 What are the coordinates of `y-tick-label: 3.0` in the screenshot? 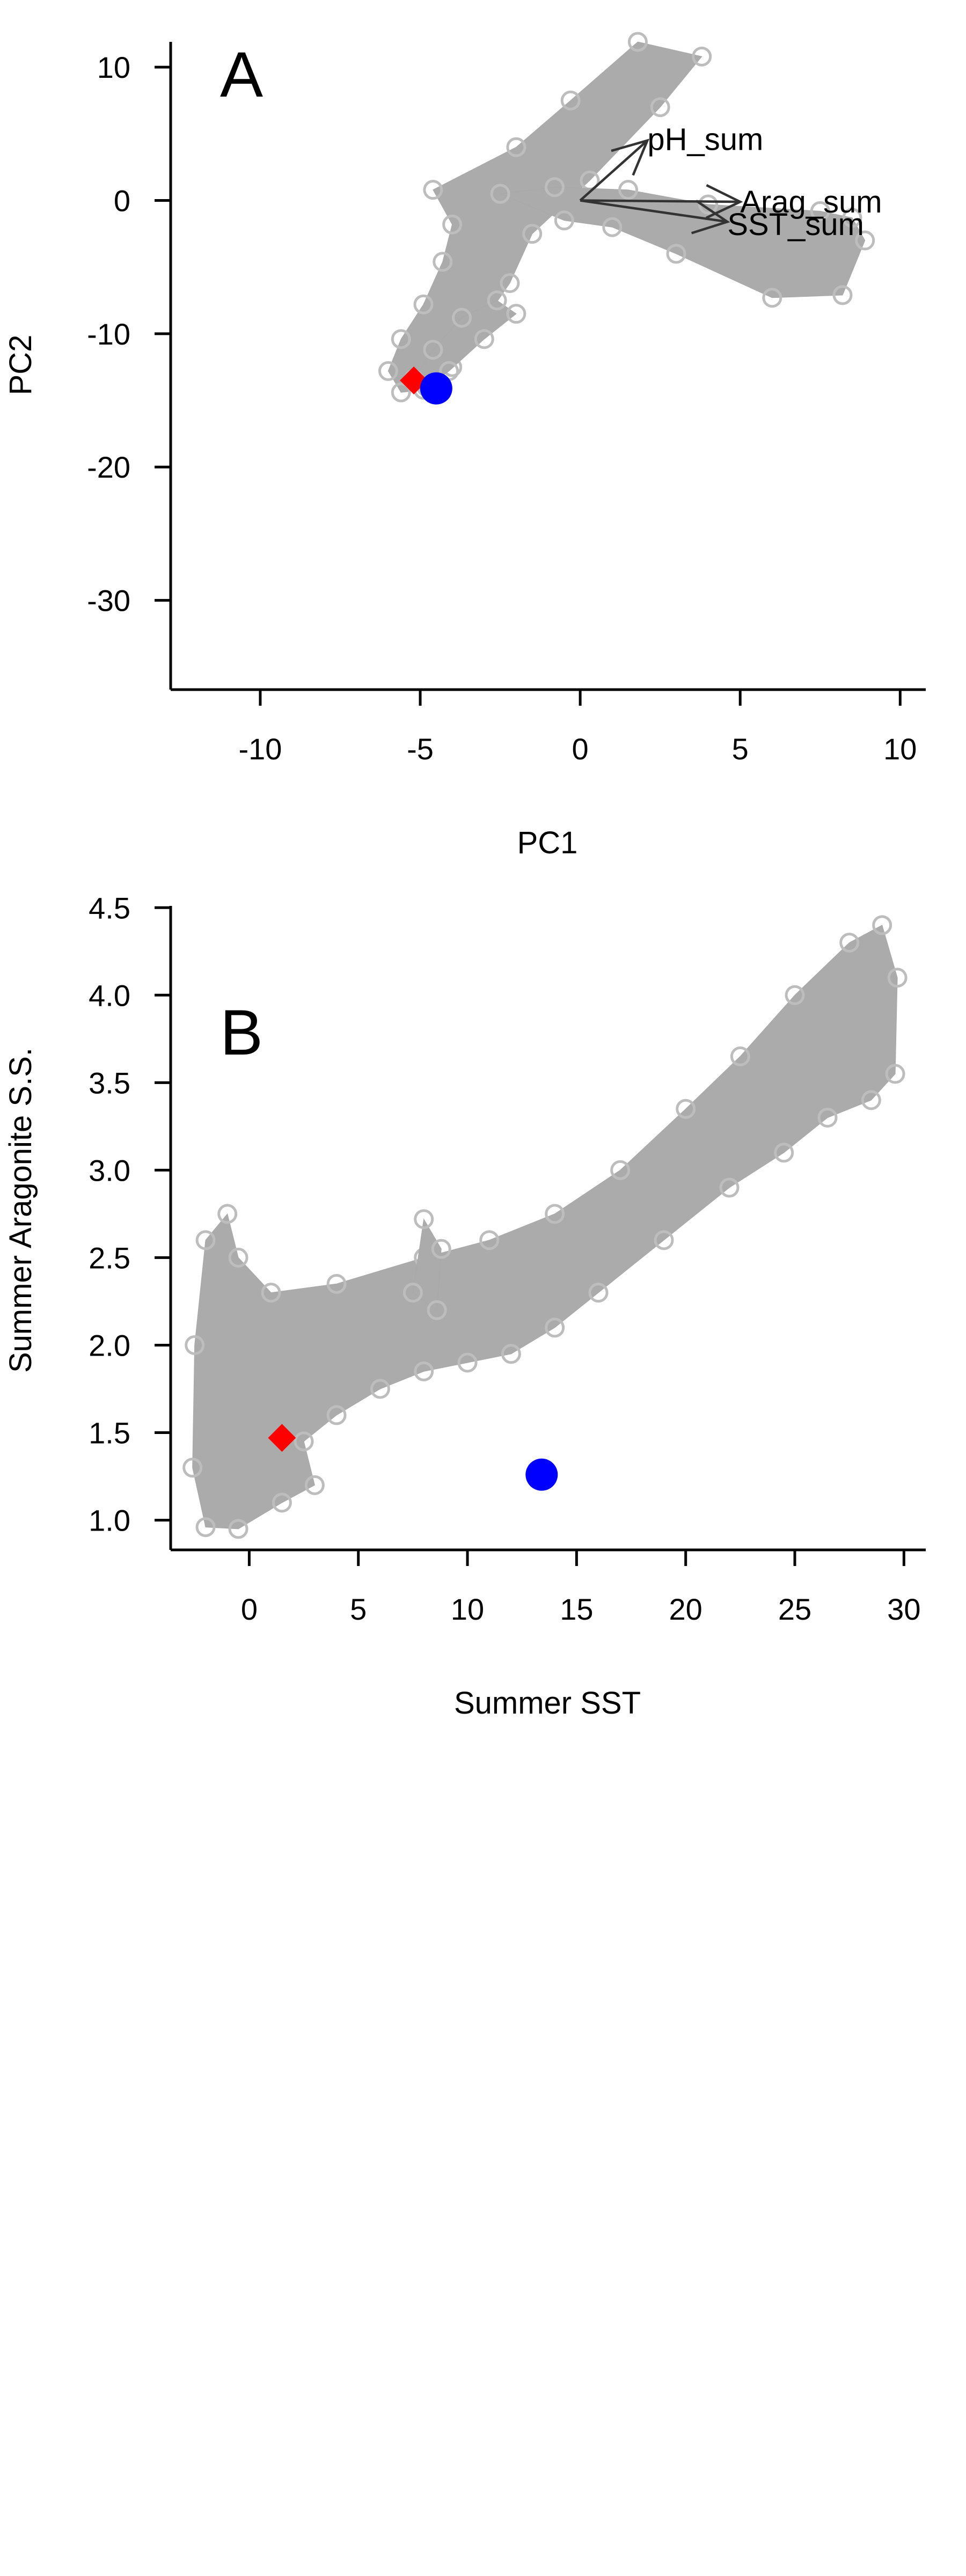 It's located at (109, 1170).